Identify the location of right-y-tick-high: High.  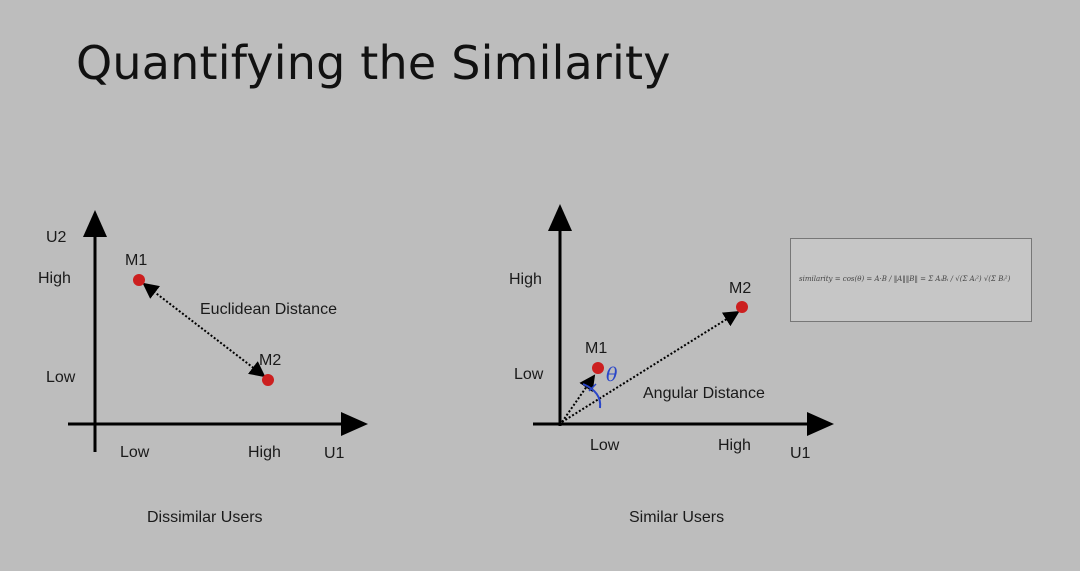
(525, 279).